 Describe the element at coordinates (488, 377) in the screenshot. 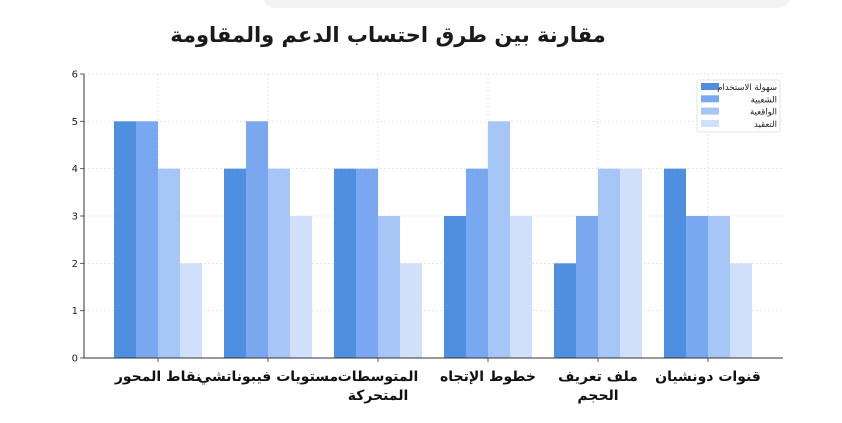

I see `x-tick-label: خطوط الإتجاه` at that location.